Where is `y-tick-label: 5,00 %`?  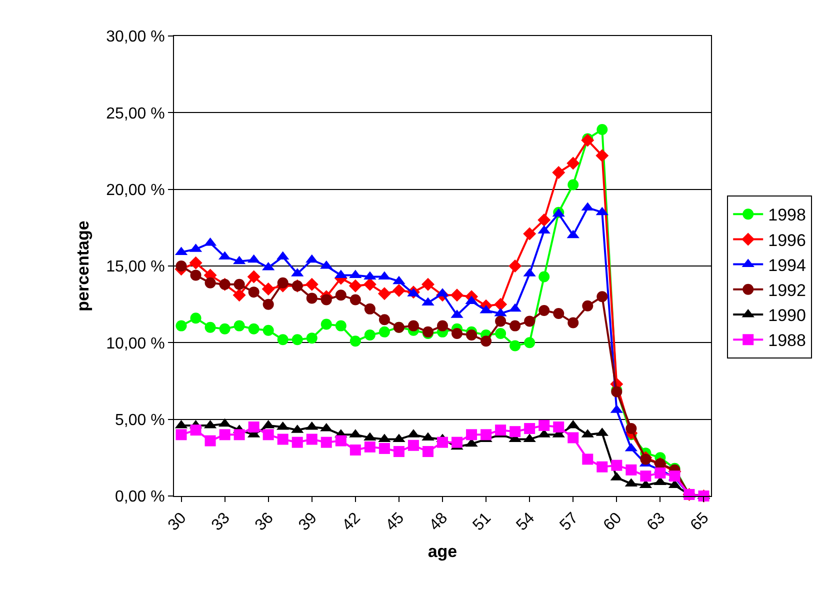
y-tick-label: 5,00 % is located at coordinates (139, 420).